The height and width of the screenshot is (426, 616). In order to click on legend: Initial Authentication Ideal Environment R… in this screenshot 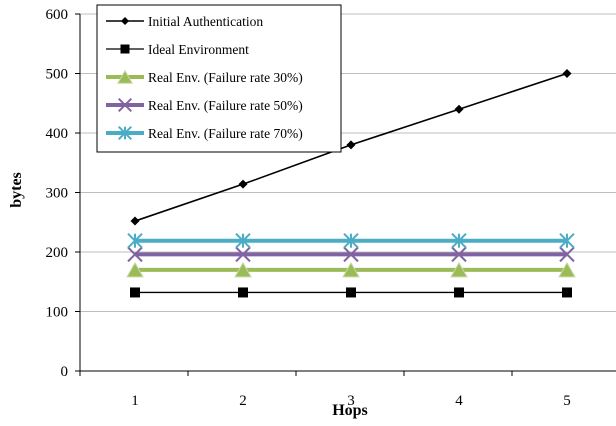, I will do `click(219, 78)`.